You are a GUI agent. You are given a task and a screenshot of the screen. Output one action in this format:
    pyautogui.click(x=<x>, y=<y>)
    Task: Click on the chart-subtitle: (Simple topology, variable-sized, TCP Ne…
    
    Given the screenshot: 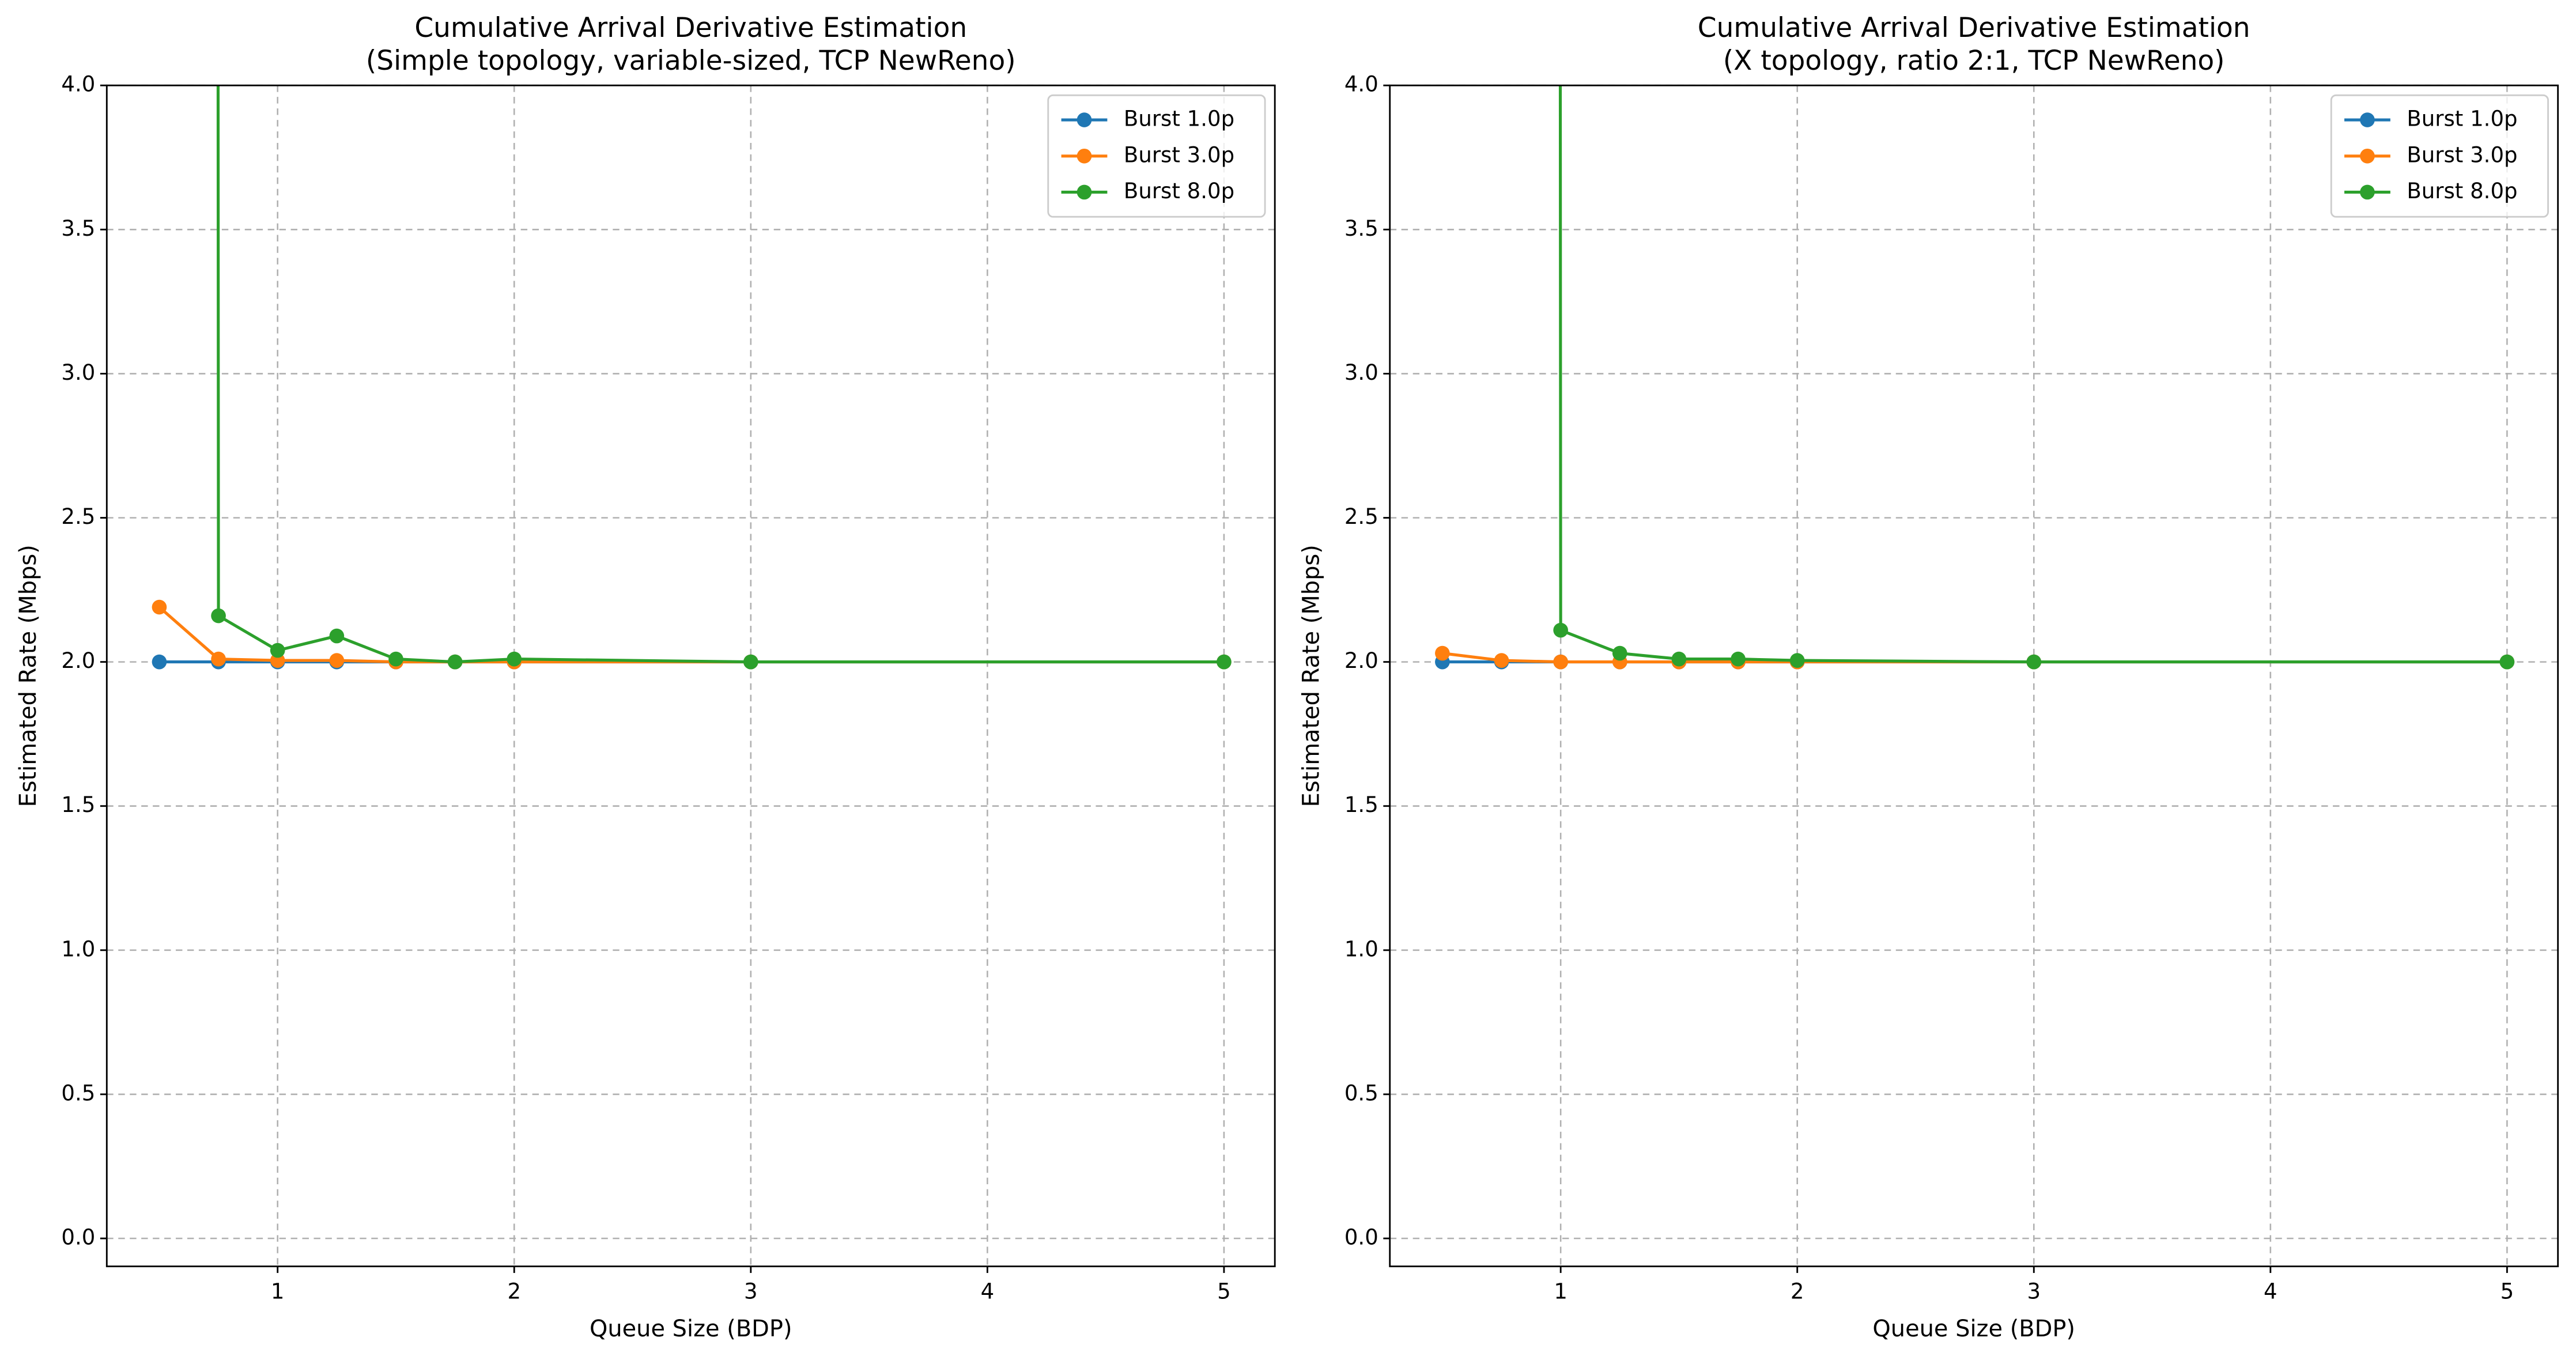 What is the action you would take?
    pyautogui.click(x=691, y=61)
    